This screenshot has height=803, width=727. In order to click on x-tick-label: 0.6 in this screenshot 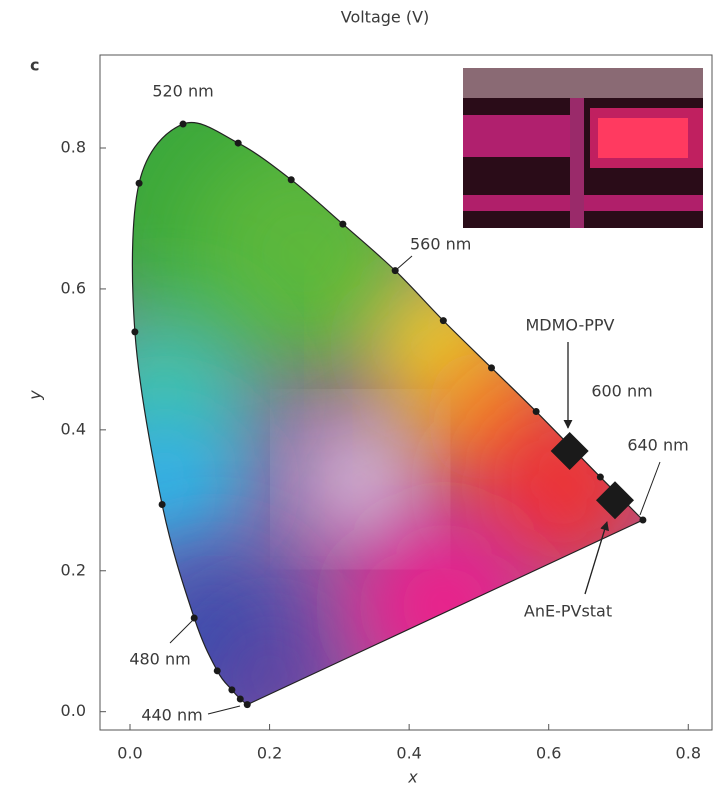, I will do `click(548, 753)`.